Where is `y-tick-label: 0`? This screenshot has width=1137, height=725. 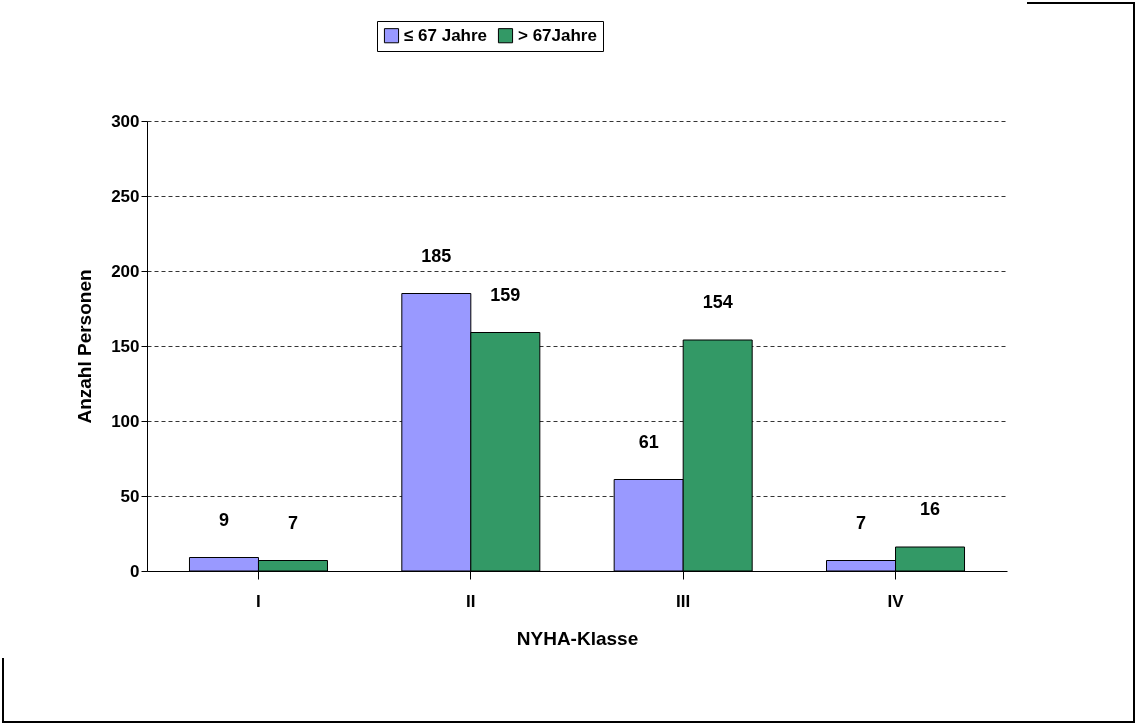
y-tick-label: 0 is located at coordinates (135, 571).